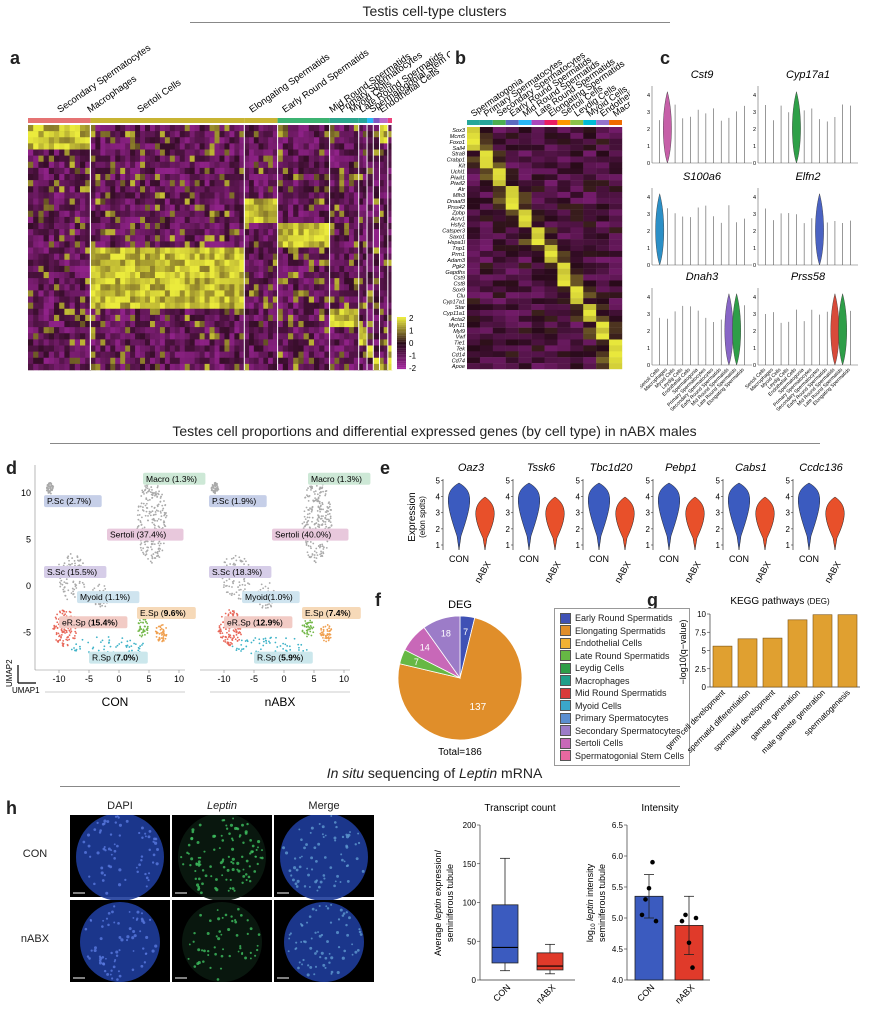 This screenshot has height=1018, width=869. What do you see at coordinates (401, 360) in the screenshot?
I see `scale-cell` at bounding box center [401, 360].